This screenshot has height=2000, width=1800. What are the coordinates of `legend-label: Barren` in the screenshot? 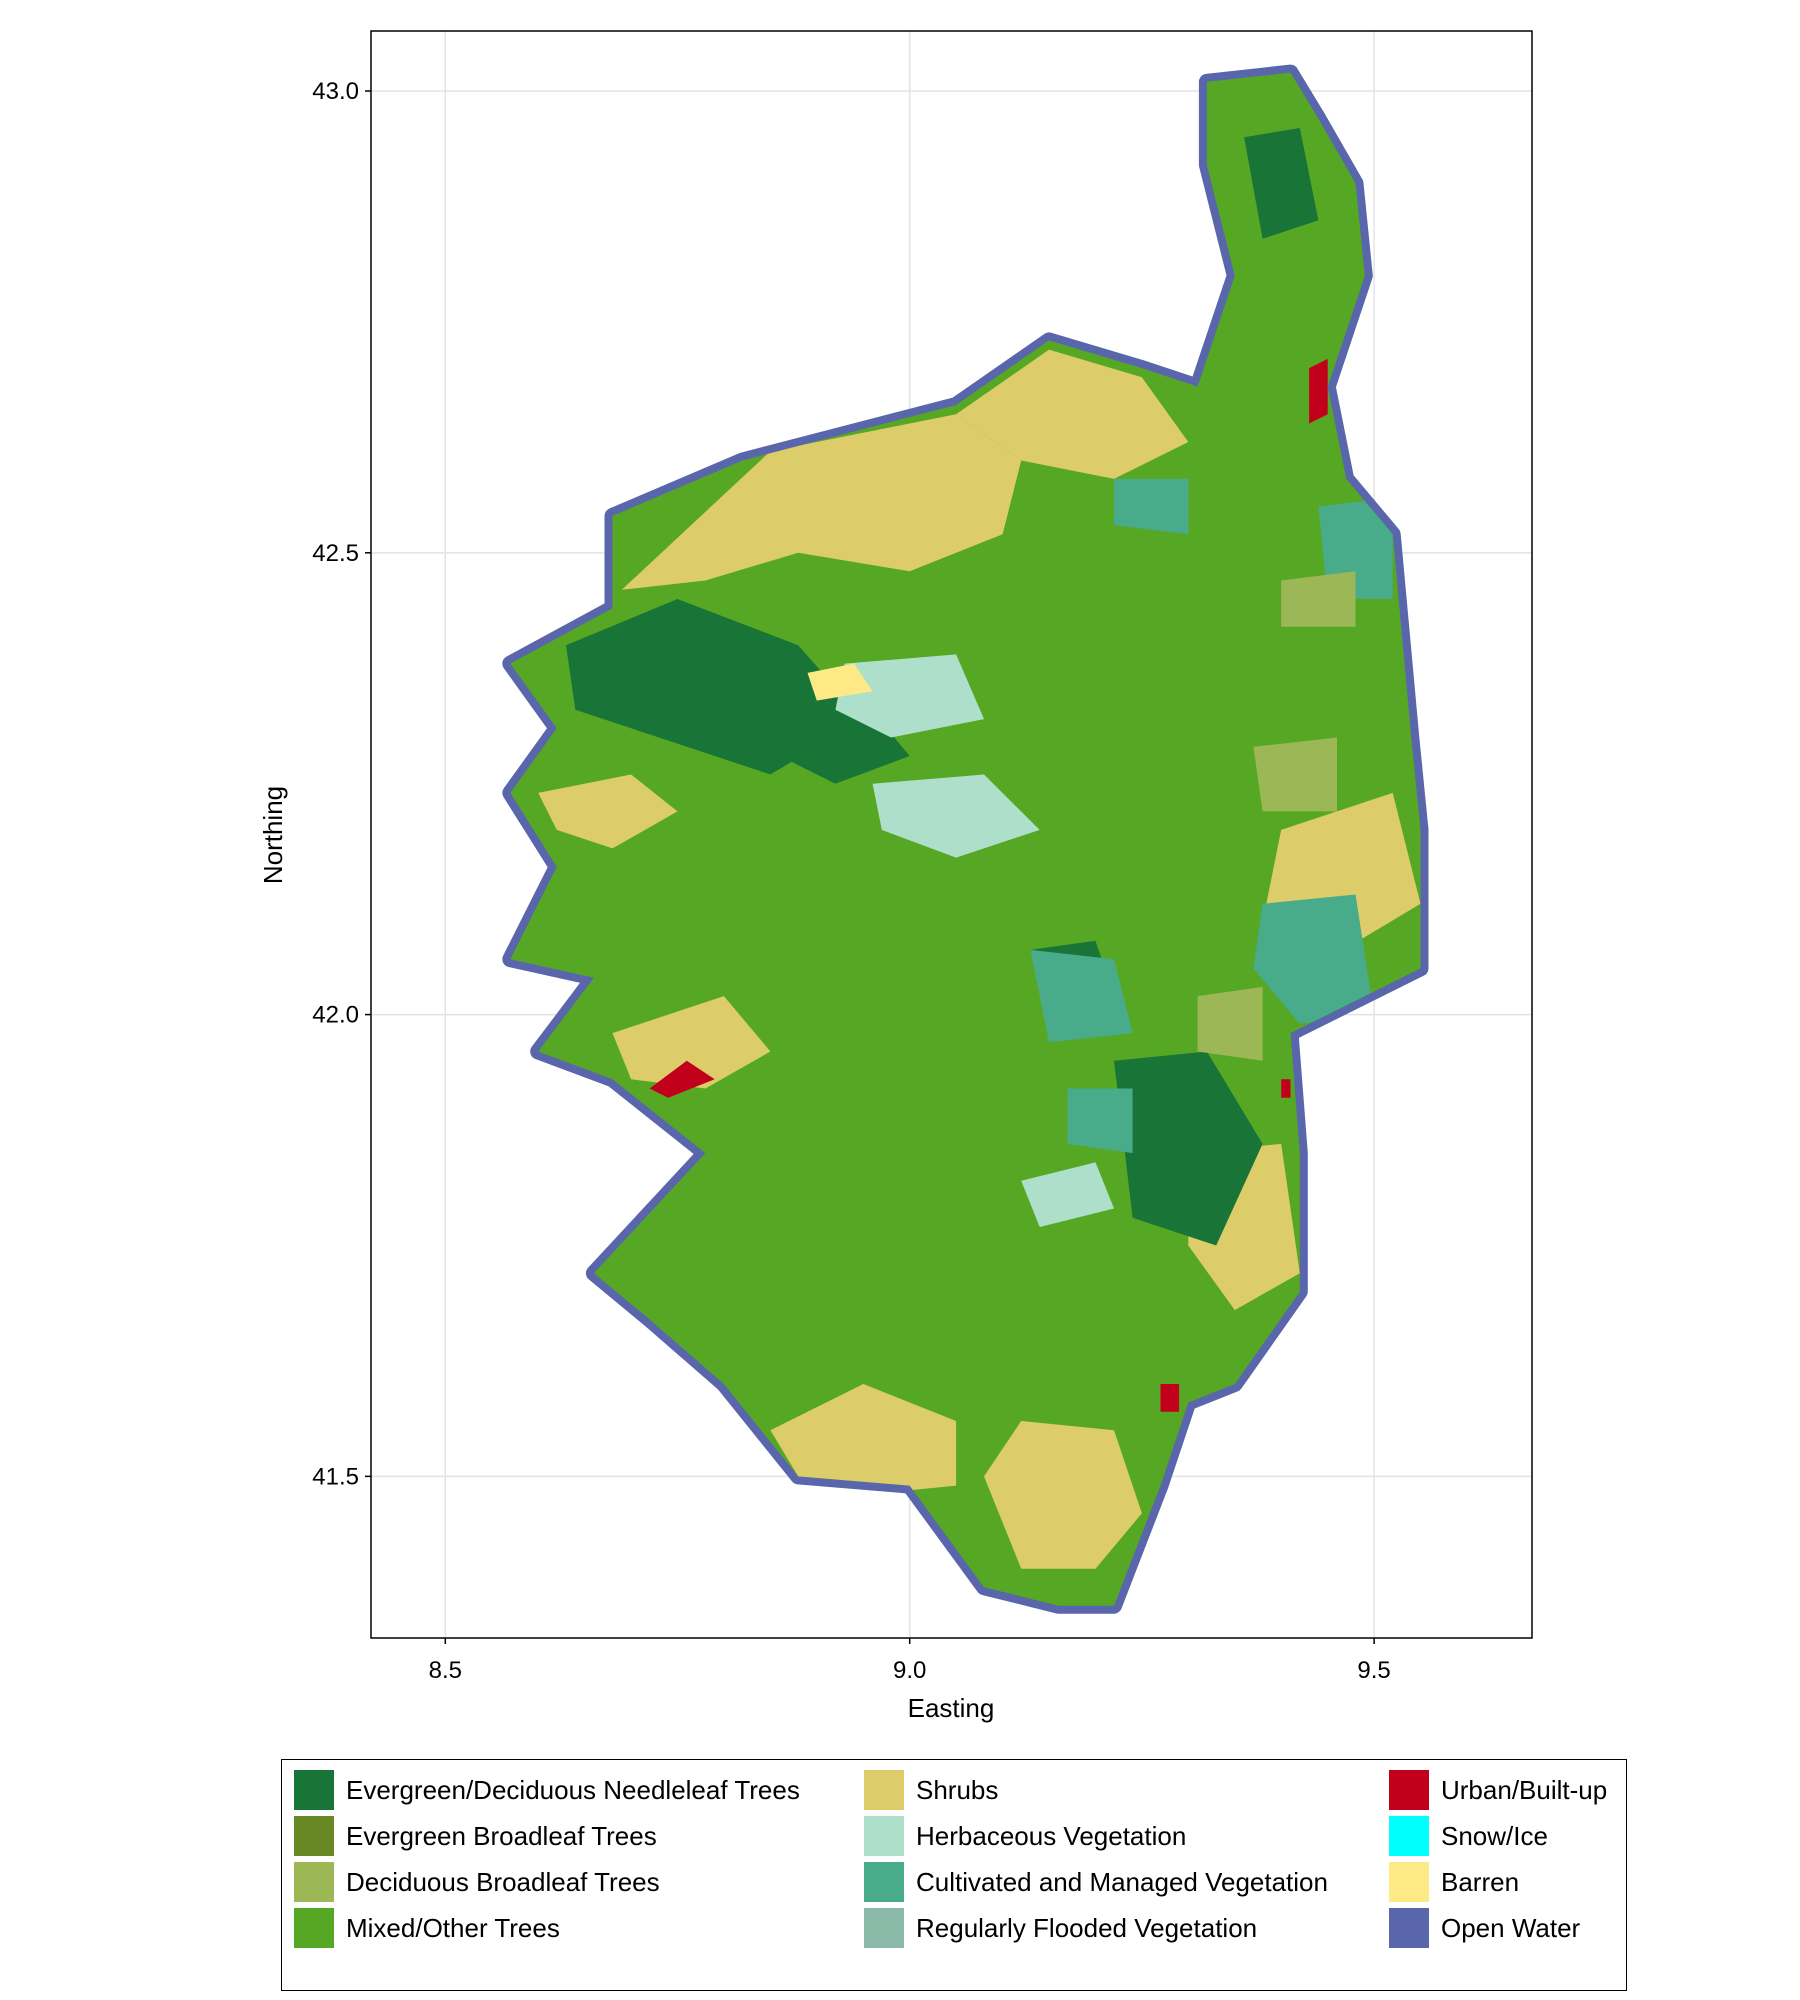 It's located at (1480, 1881).